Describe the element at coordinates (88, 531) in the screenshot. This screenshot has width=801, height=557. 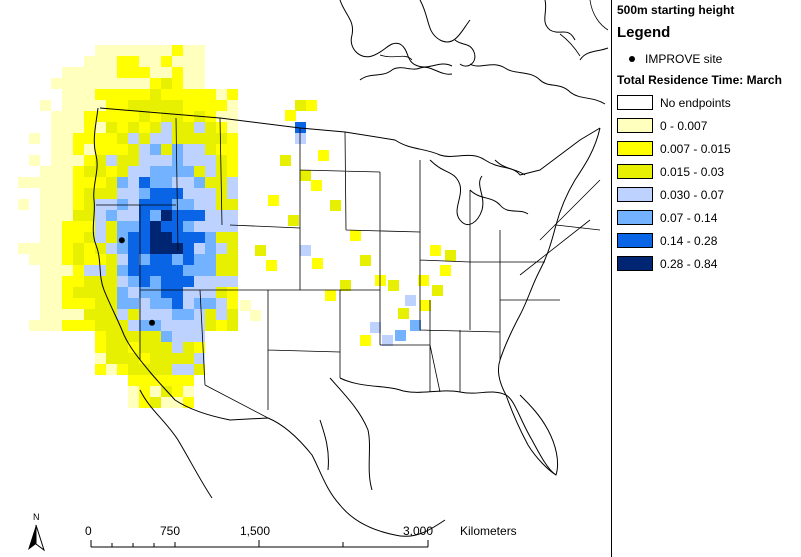
I see `scale-tick-0: 0` at that location.